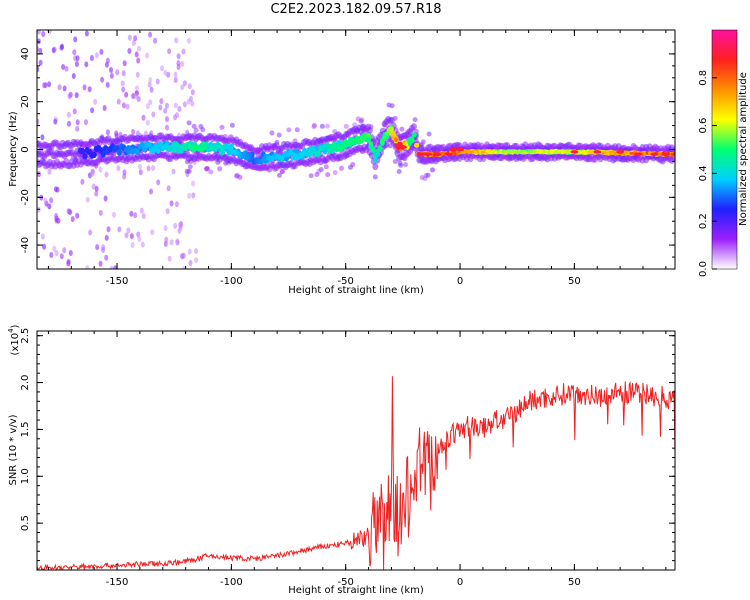 This screenshot has width=750, height=600. I want to click on y-tick-label: 2.5, so click(25, 336).